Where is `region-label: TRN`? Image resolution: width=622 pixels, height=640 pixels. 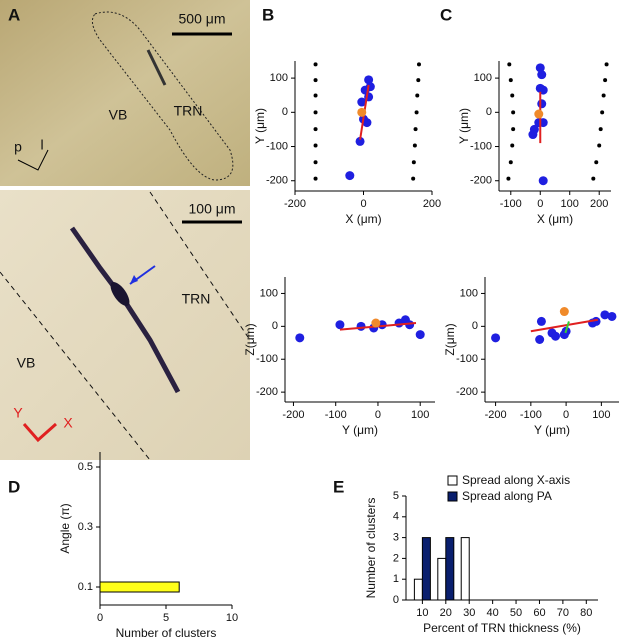
region-label: TRN is located at coordinates (188, 111).